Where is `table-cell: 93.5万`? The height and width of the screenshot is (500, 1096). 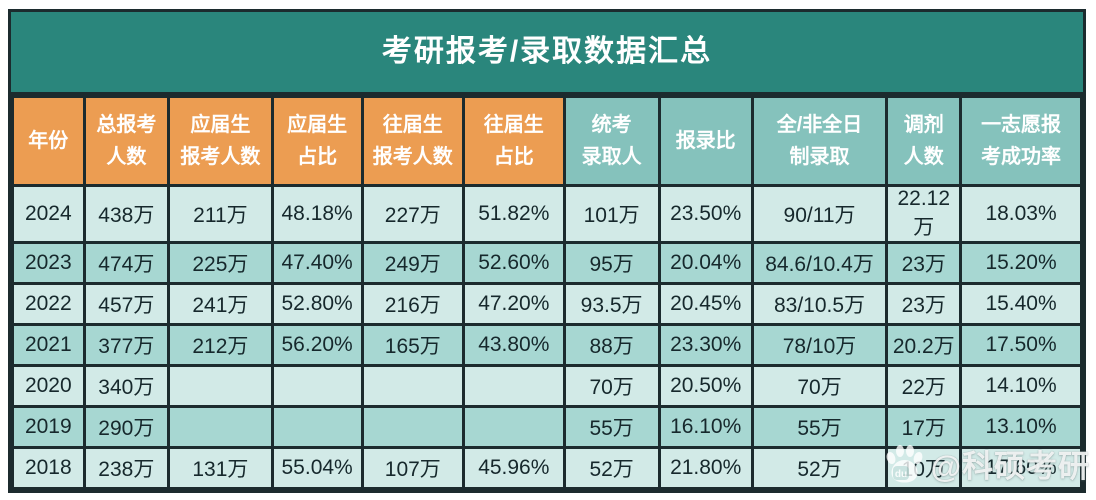
table-cell: 93.5万 is located at coordinates (611, 304).